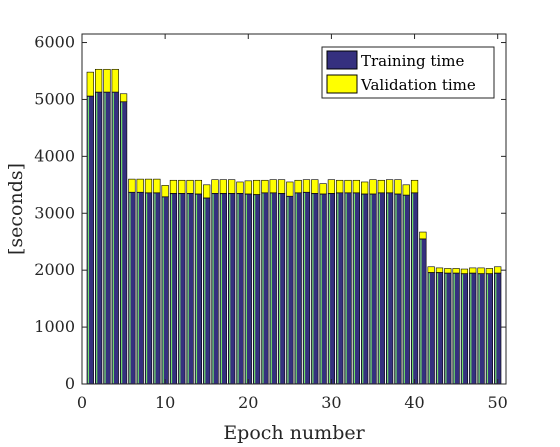 The image size is (560, 447). I want to click on legend-label-training: Training time, so click(412, 61).